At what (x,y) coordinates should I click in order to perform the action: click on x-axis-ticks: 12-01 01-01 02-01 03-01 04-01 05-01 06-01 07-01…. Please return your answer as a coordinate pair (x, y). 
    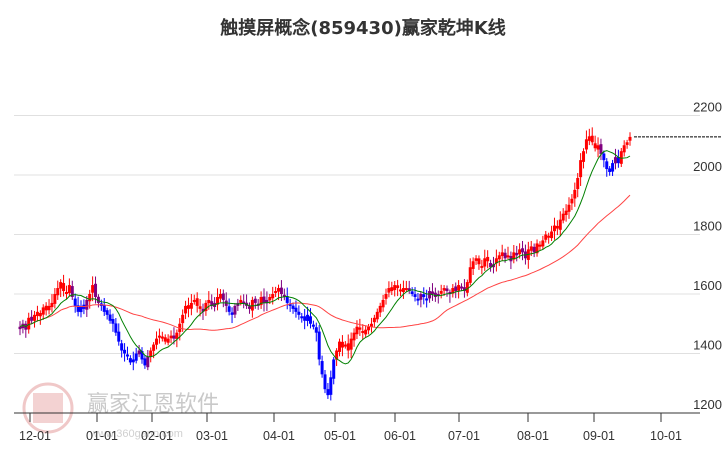
    Looking at the image, I should click on (350, 428).